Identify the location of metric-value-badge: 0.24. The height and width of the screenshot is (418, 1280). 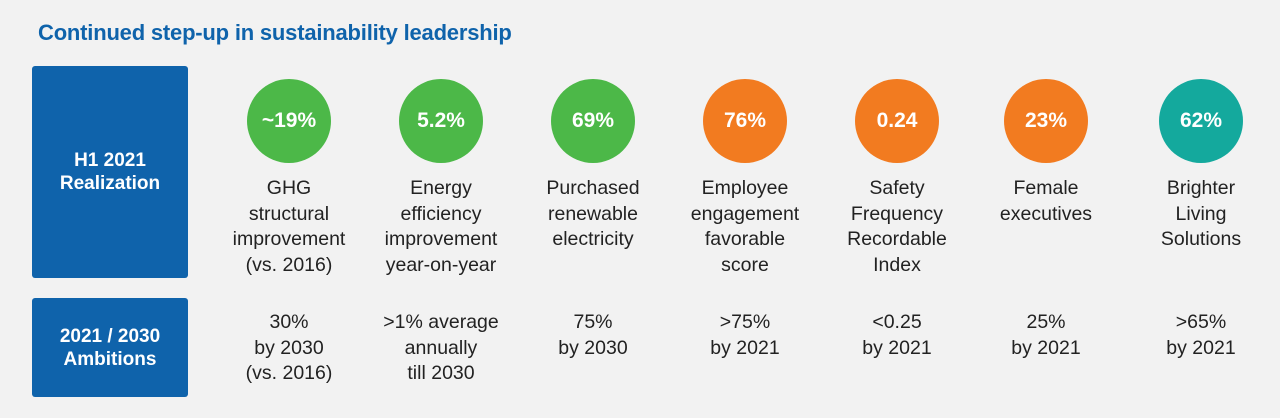
(897, 121).